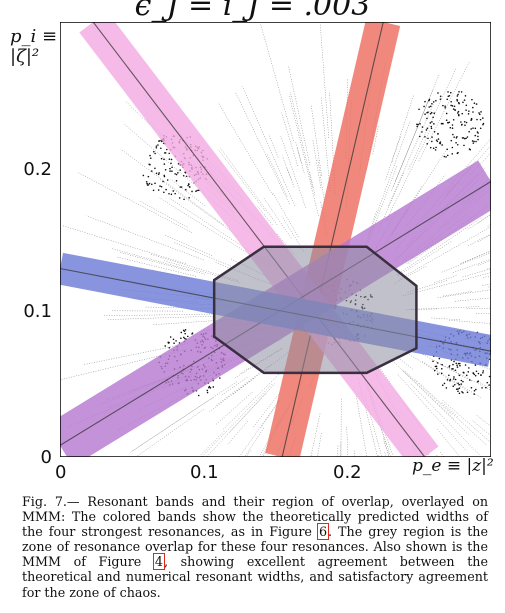  What do you see at coordinates (159, 561) in the screenshot?
I see `figure-4-link: 4` at bounding box center [159, 561].